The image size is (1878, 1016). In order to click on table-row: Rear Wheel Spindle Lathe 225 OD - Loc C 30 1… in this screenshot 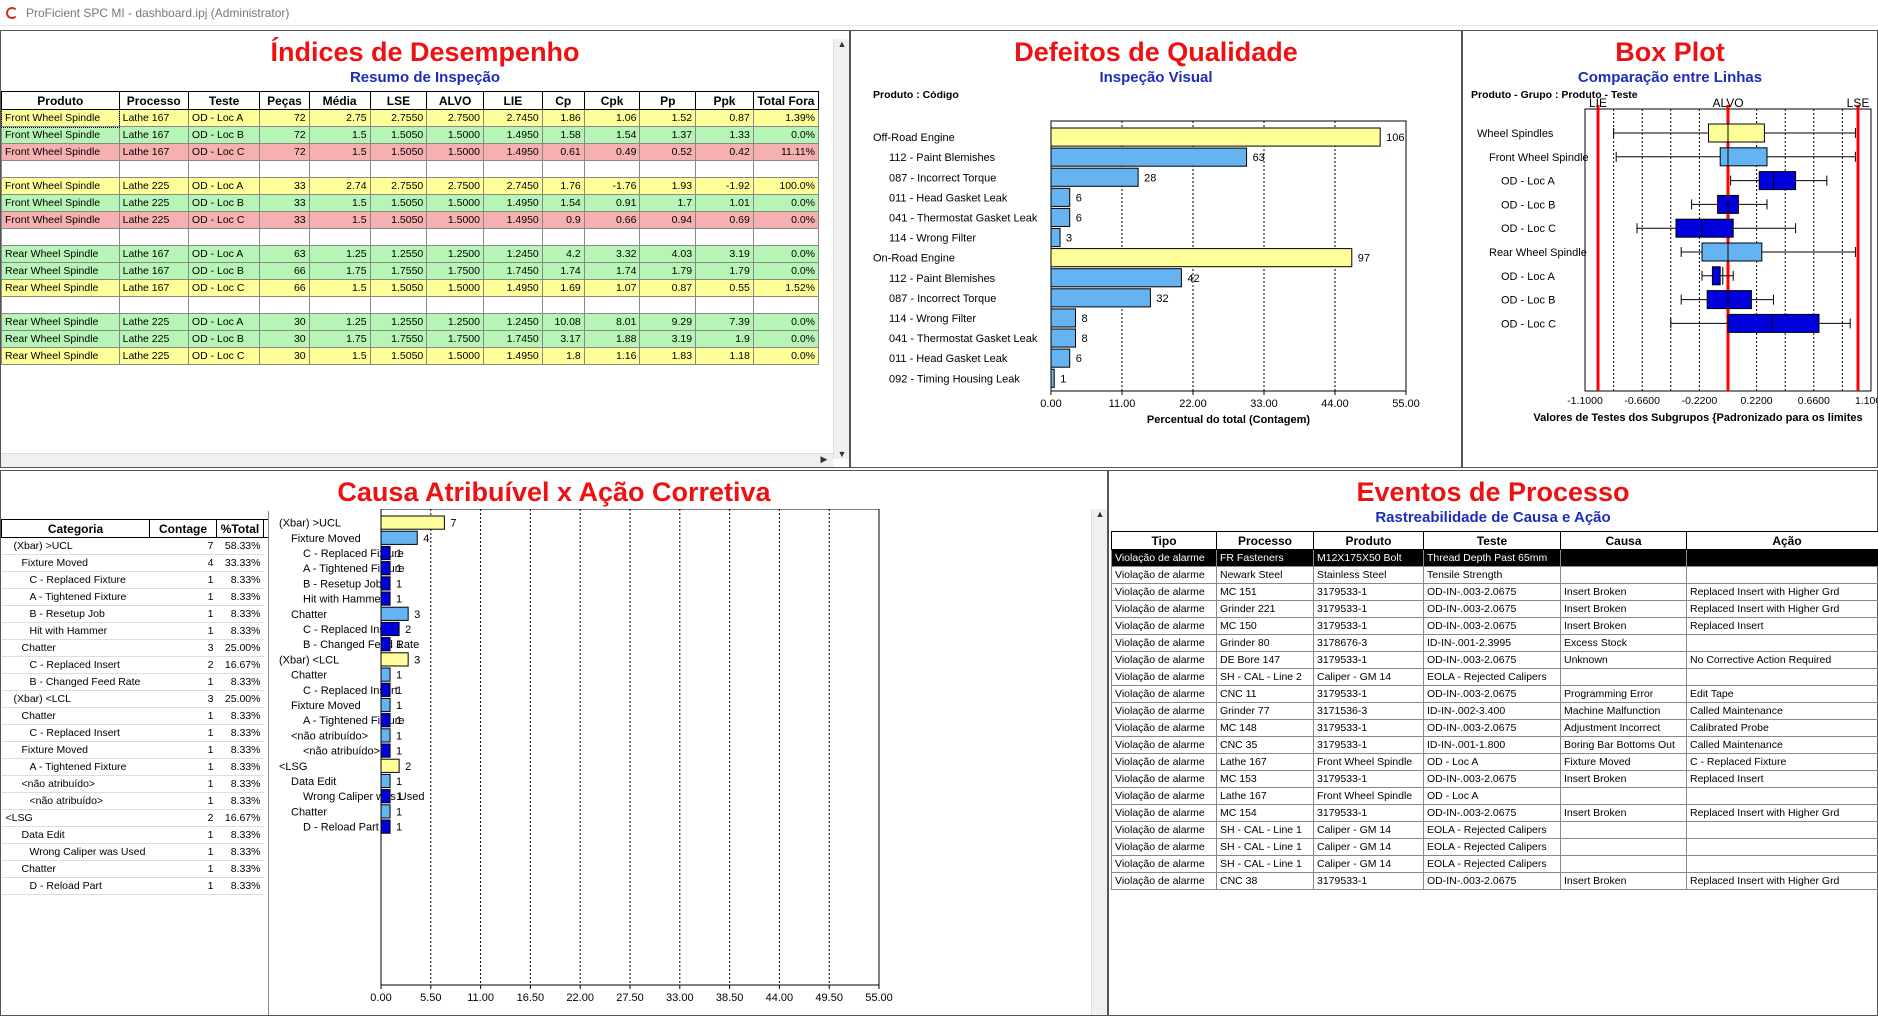, I will do `click(410, 356)`.